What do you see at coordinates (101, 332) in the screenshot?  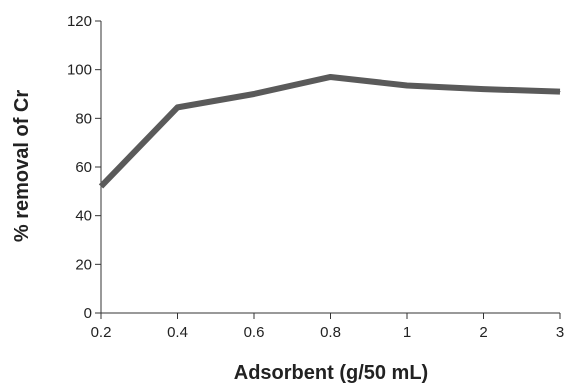 I see `x-tick-label: 0.2` at bounding box center [101, 332].